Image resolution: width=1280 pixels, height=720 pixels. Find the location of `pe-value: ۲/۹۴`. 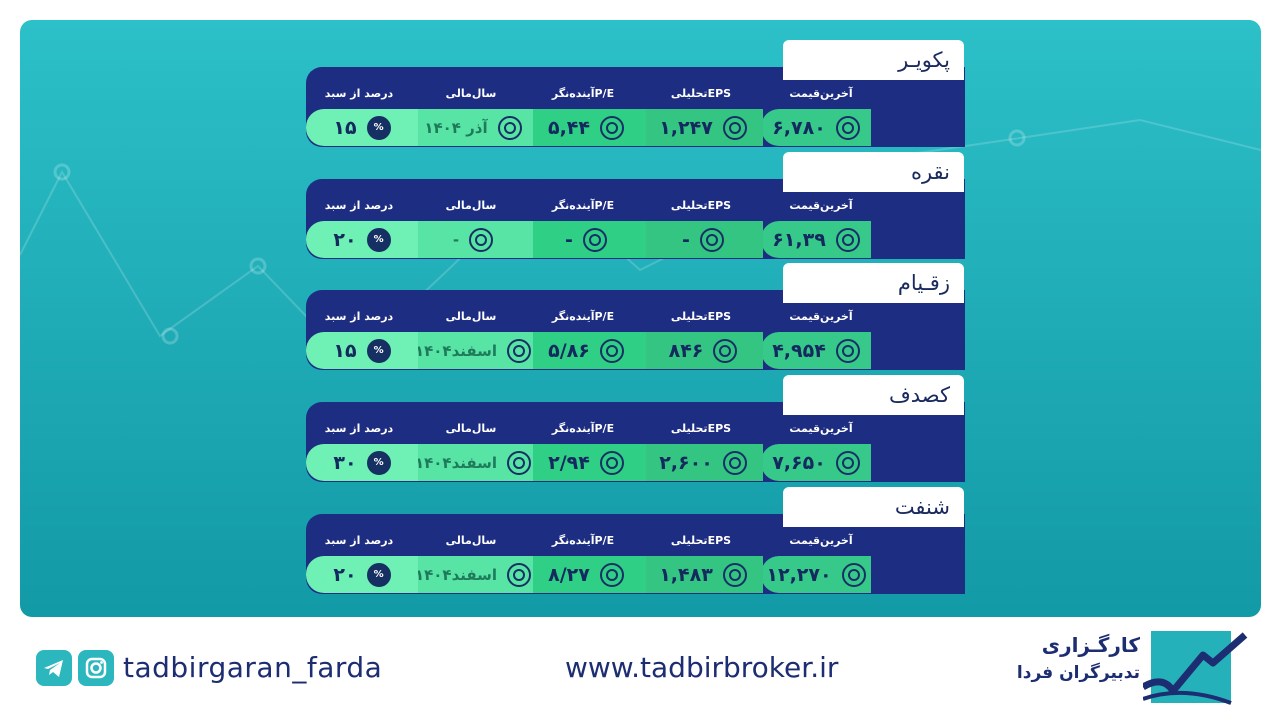

pe-value: ۲/۹۴ is located at coordinates (569, 462).